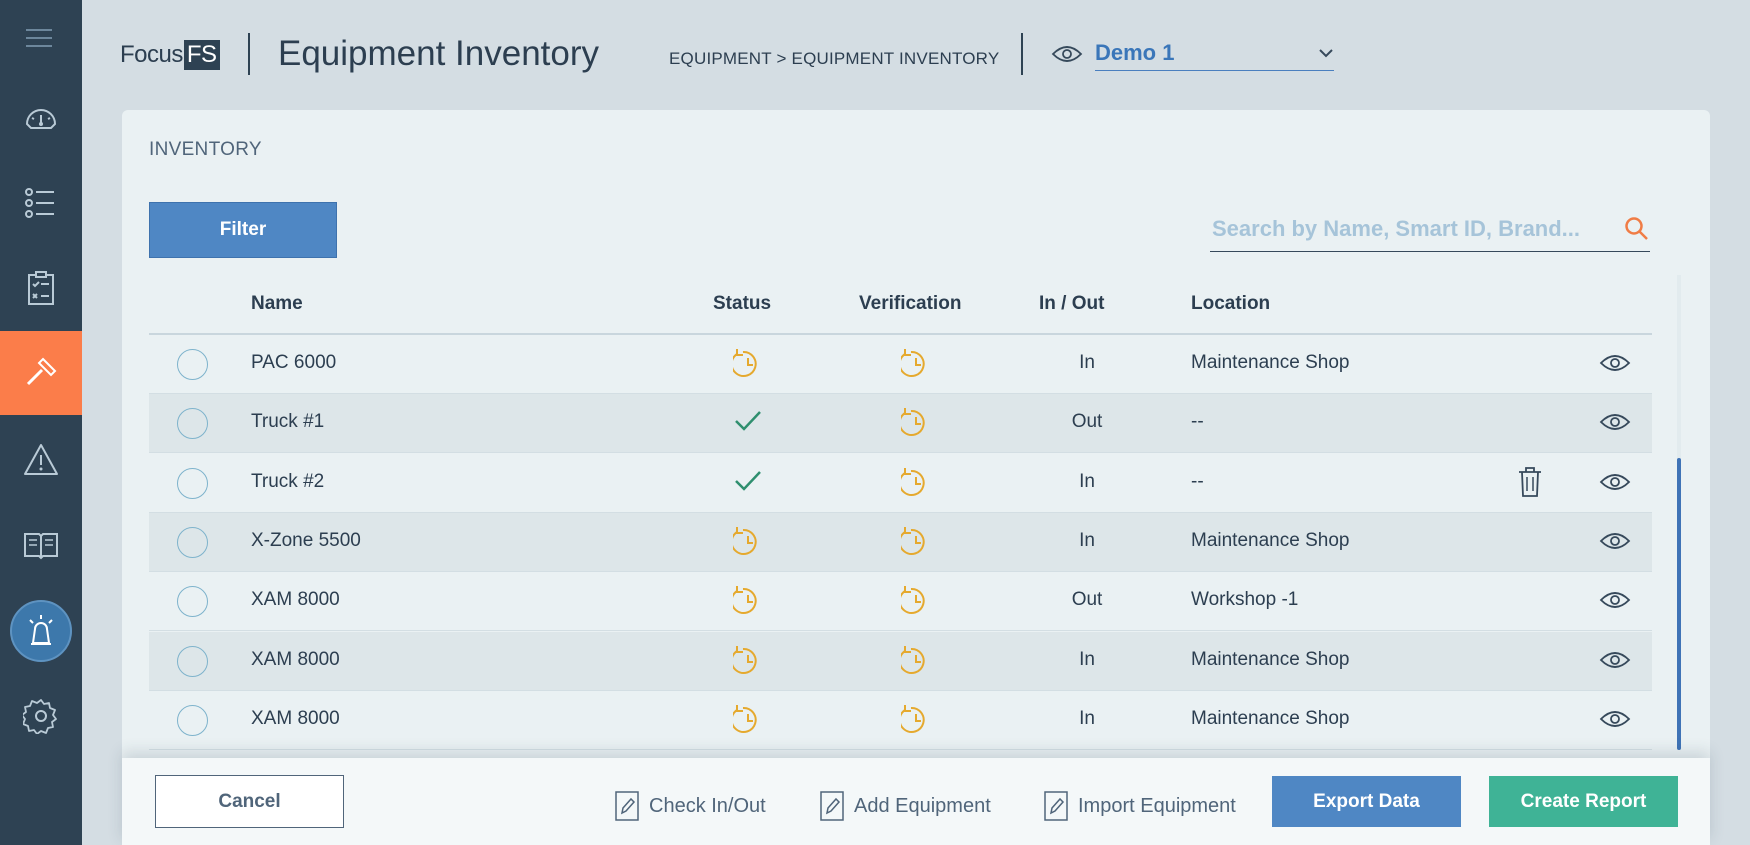  Describe the element at coordinates (1067, 54) in the screenshot. I see `eye-icon` at that location.